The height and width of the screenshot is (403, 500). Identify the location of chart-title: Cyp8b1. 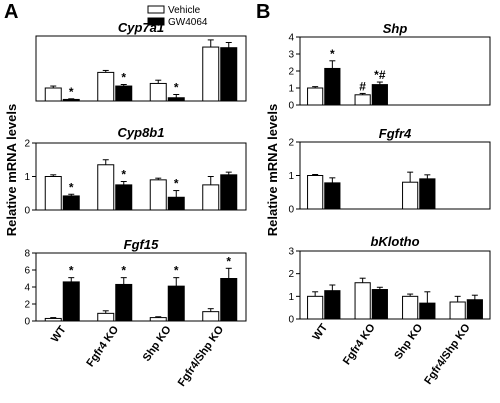
(141, 132).